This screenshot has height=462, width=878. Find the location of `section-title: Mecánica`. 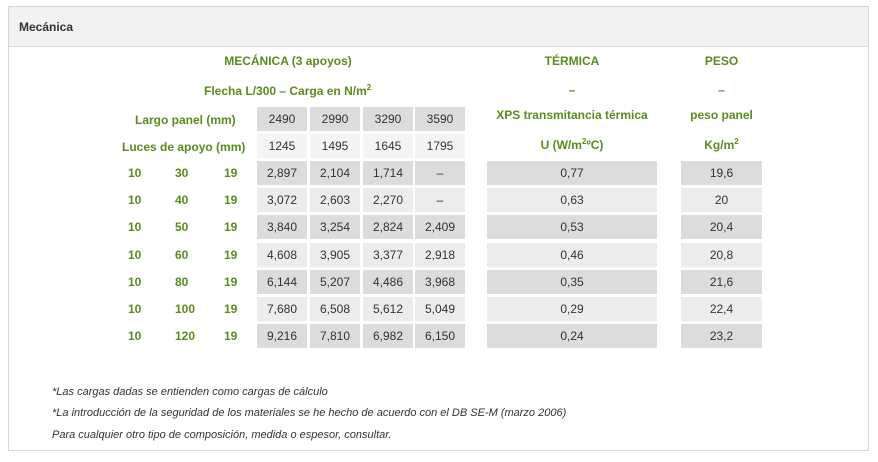

section-title: Mecánica is located at coordinates (438, 27).